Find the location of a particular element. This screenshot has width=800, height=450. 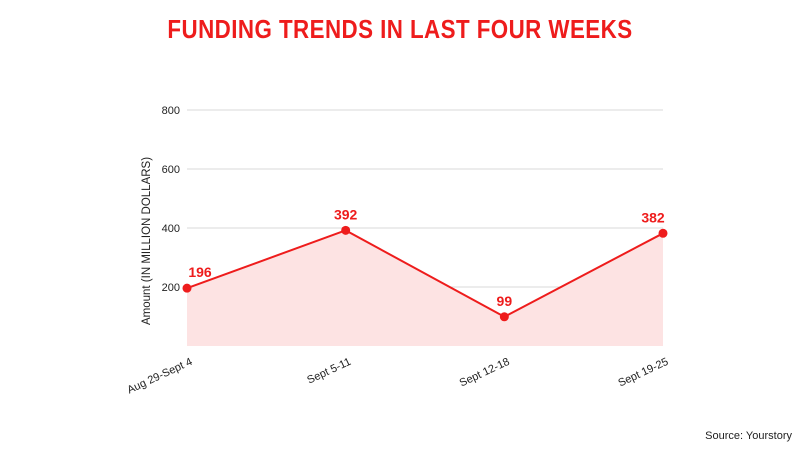

y-tick-label: 200 is located at coordinates (171, 288).